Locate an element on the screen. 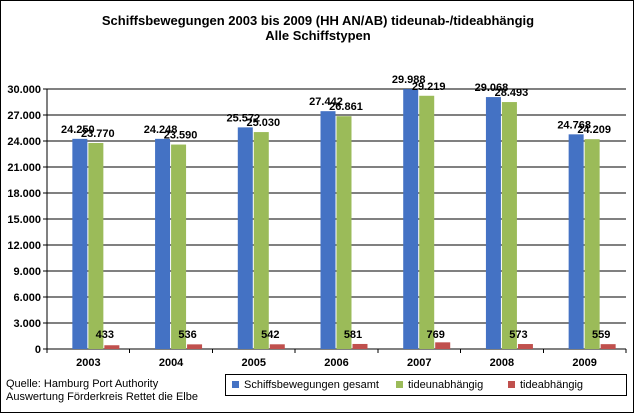 Image resolution: width=636 pixels, height=415 pixels. y-tick-label: 21.000 is located at coordinates (24, 168).